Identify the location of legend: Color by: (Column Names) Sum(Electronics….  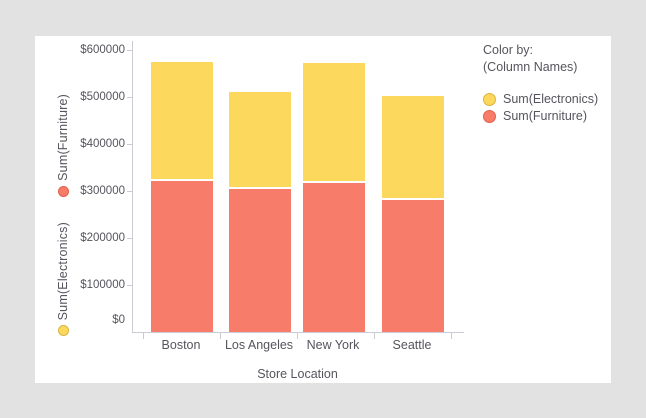
(540, 83).